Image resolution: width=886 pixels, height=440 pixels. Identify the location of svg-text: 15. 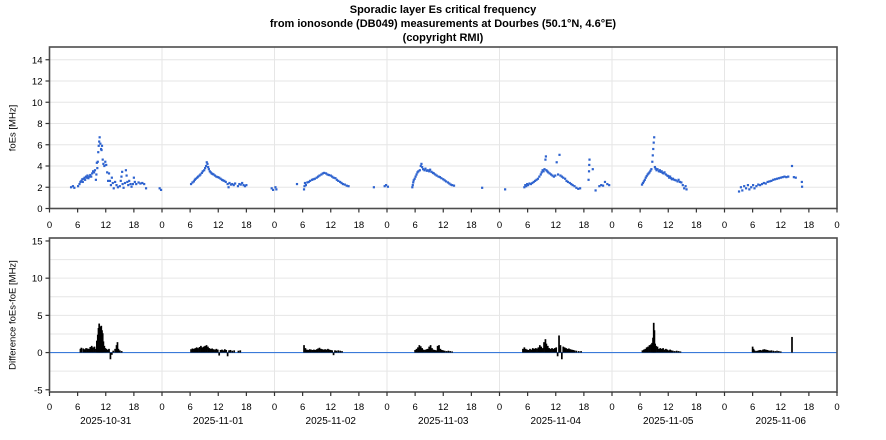
(37, 241).